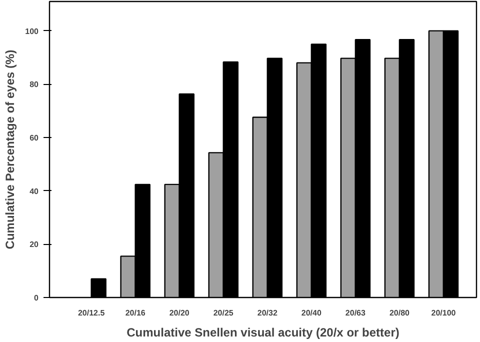 The width and height of the screenshot is (480, 342). I want to click on x-tick-label: 20/20, so click(179, 313).